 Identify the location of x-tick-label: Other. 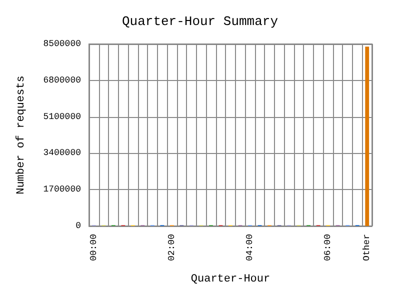
(367, 248).